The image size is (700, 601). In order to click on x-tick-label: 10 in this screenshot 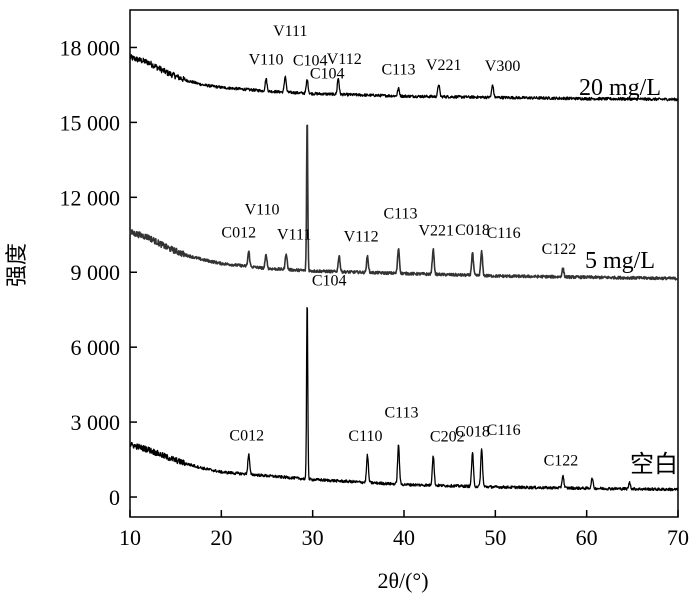, I will do `click(130, 537)`.